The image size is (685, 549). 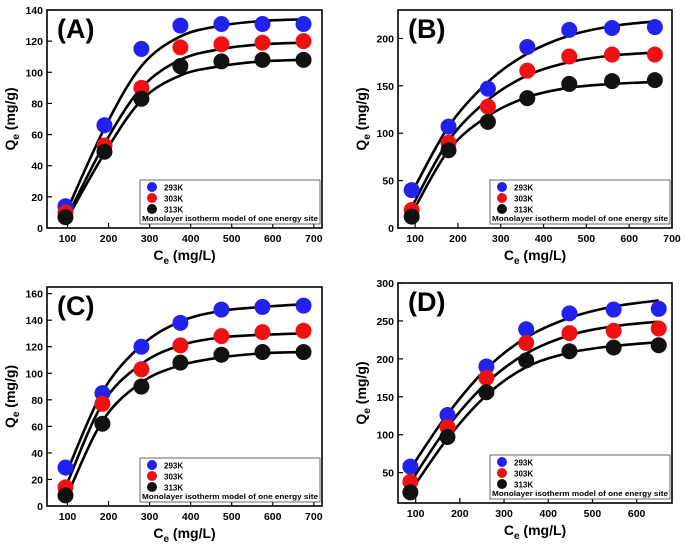 What do you see at coordinates (504, 514) in the screenshot?
I see `x-tick-label: 300` at bounding box center [504, 514].